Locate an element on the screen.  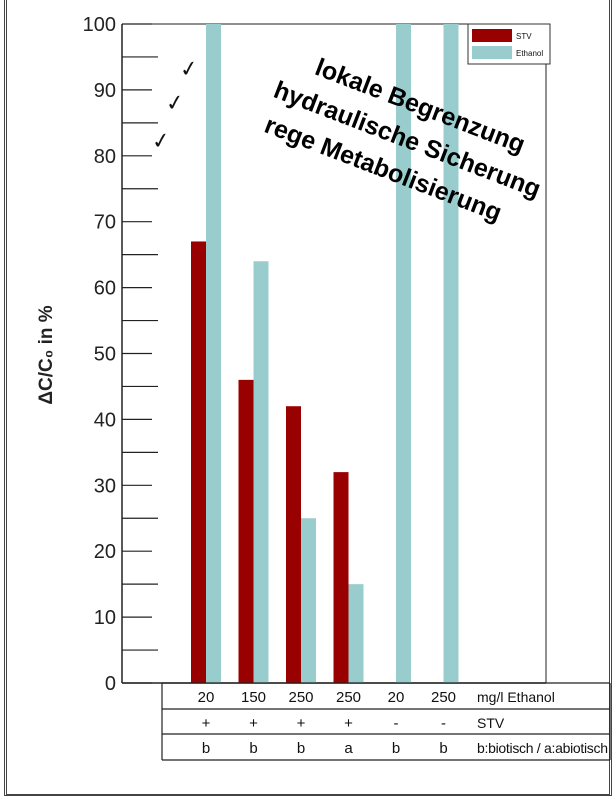
y-tick-label: 70 is located at coordinates (105, 223).